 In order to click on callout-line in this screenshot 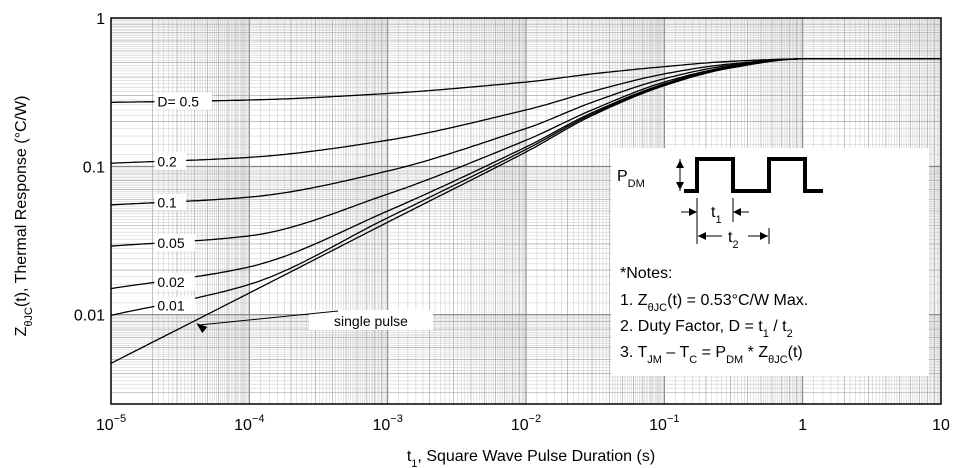, I will do `click(269, 318)`.